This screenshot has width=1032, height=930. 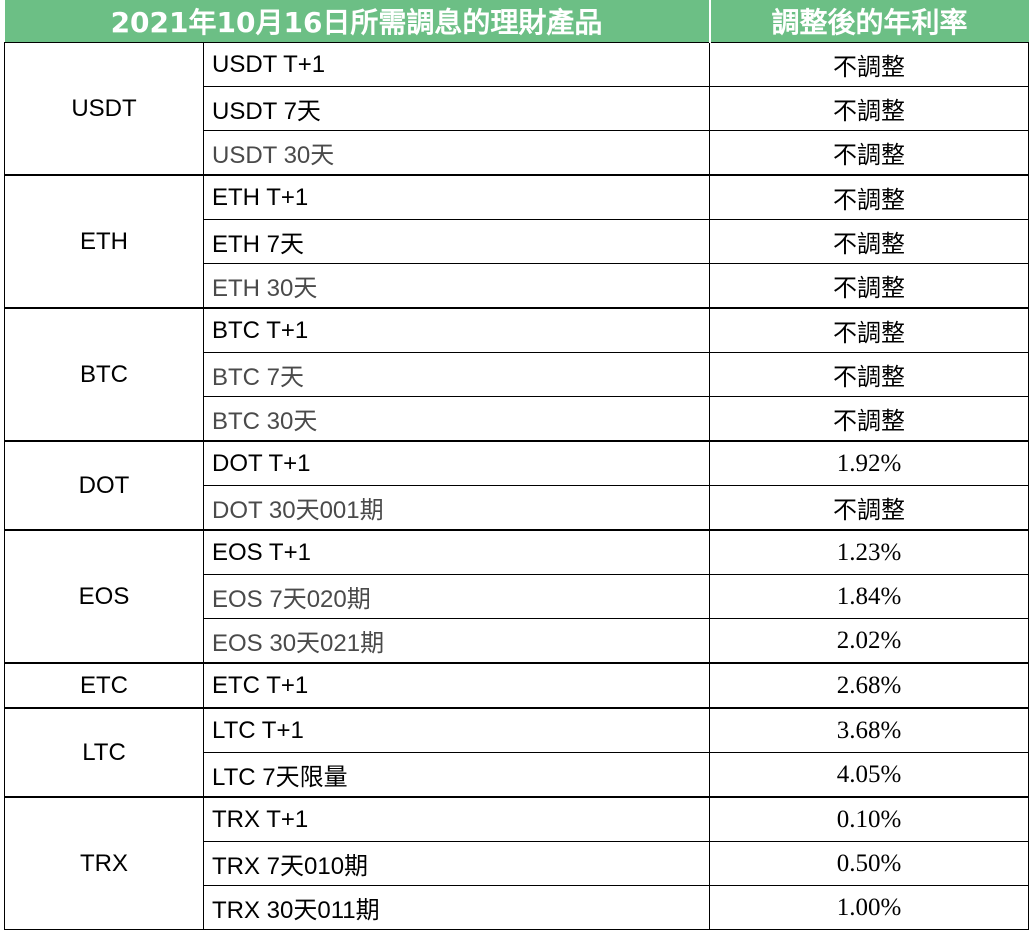 I want to click on table-row: TRX TRX T+1 0.10%, so click(x=516, y=863).